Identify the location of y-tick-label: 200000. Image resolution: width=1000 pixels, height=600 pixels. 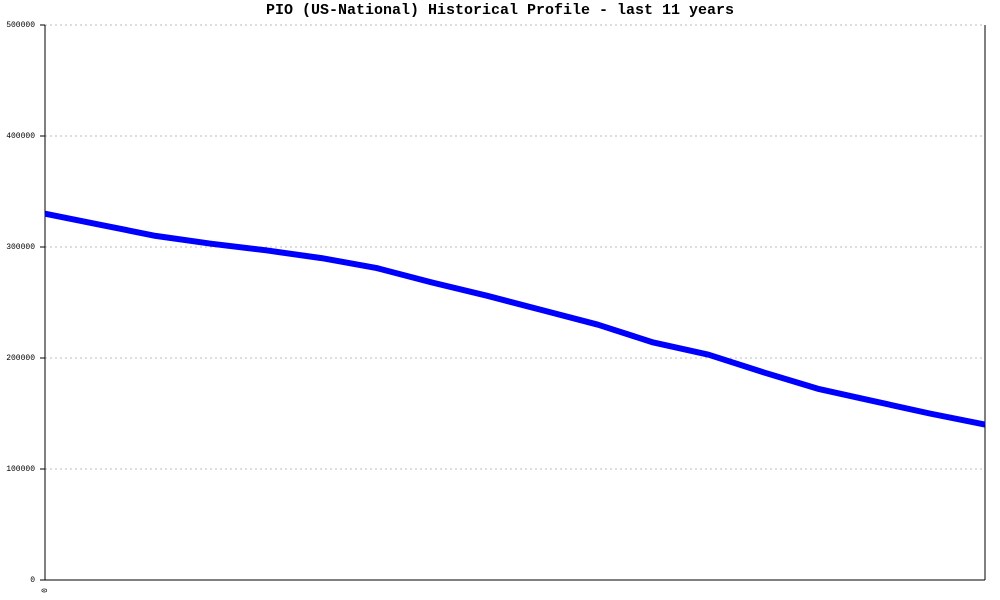
(20, 358).